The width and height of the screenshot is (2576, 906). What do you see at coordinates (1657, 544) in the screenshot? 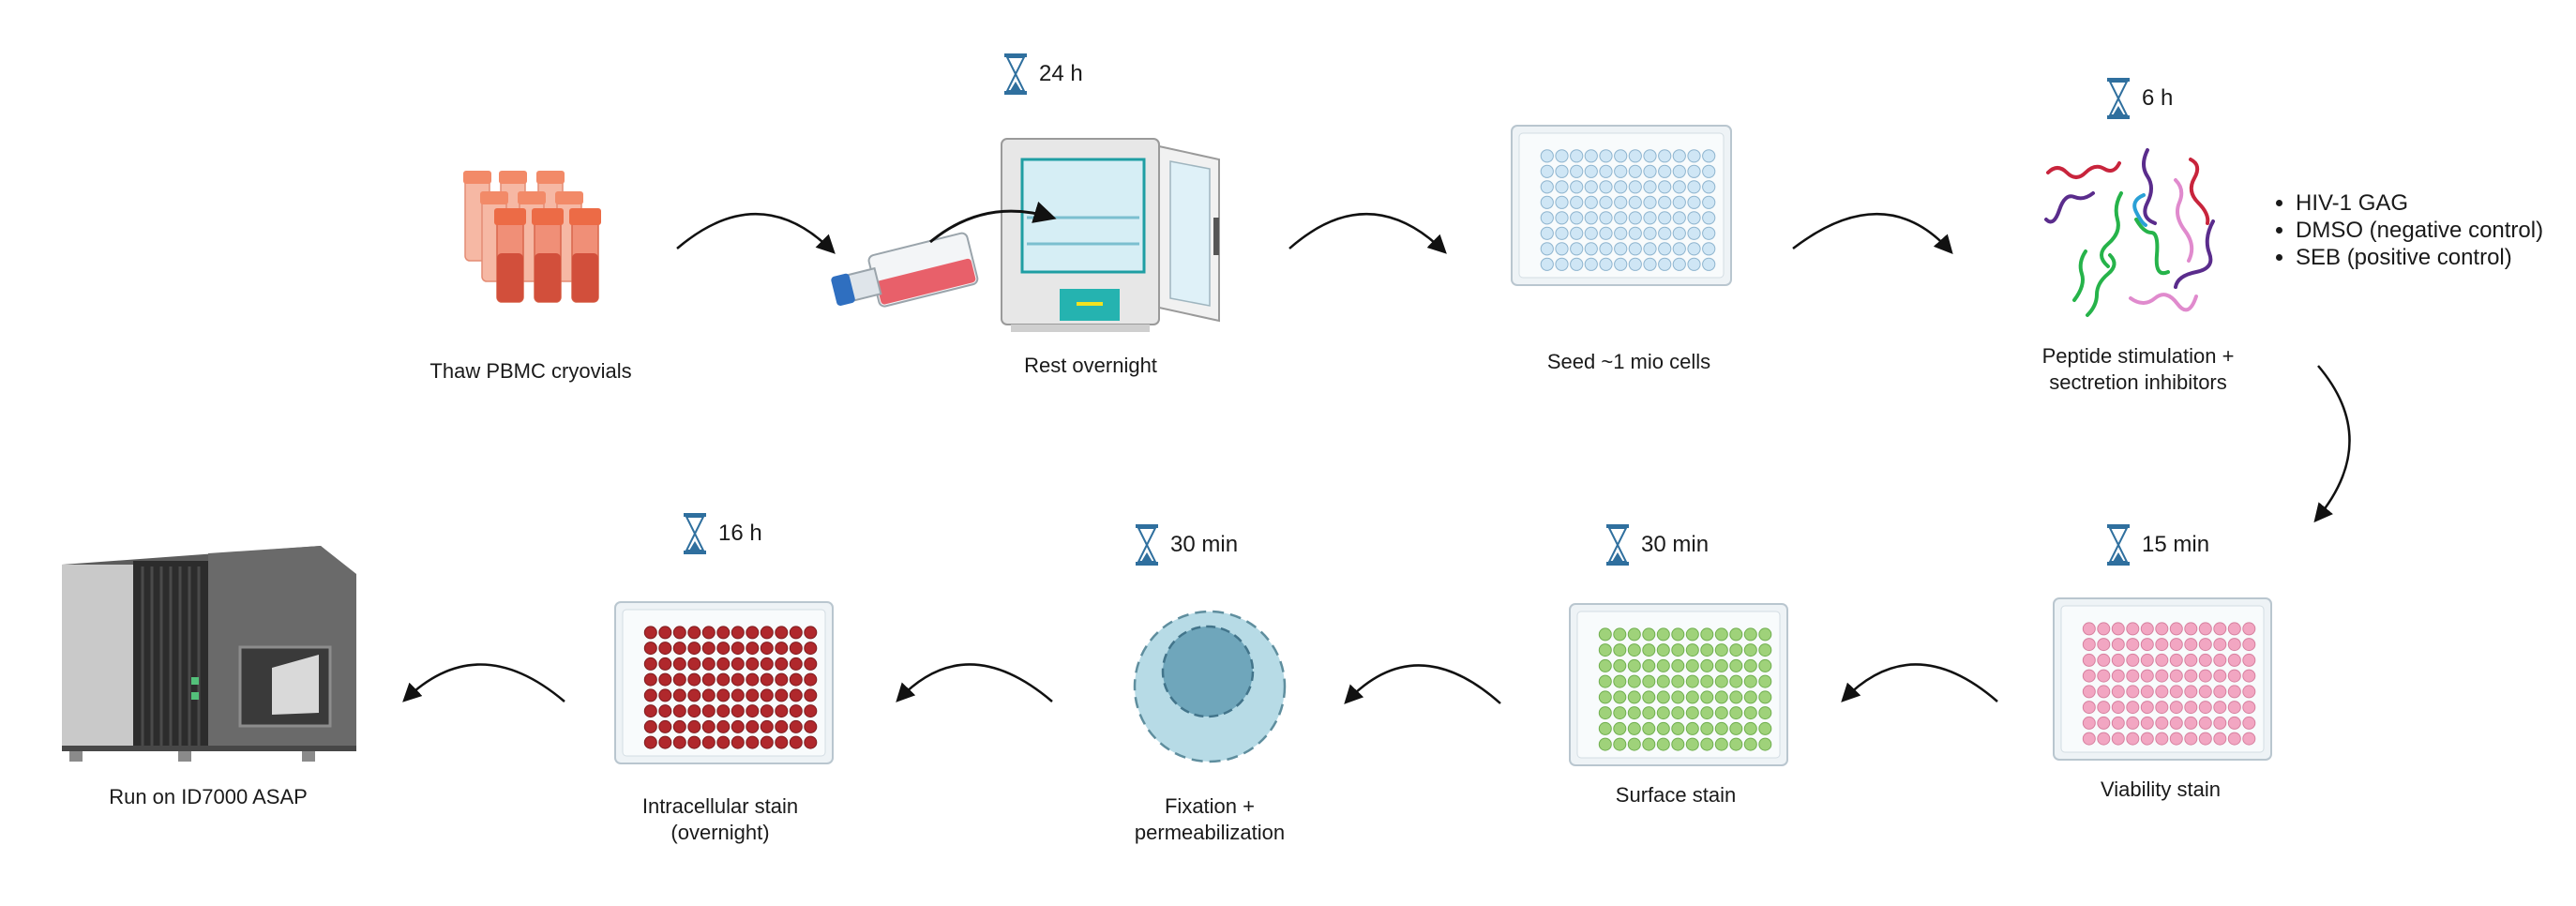
I see `timer-surface: 30 min` at bounding box center [1657, 544].